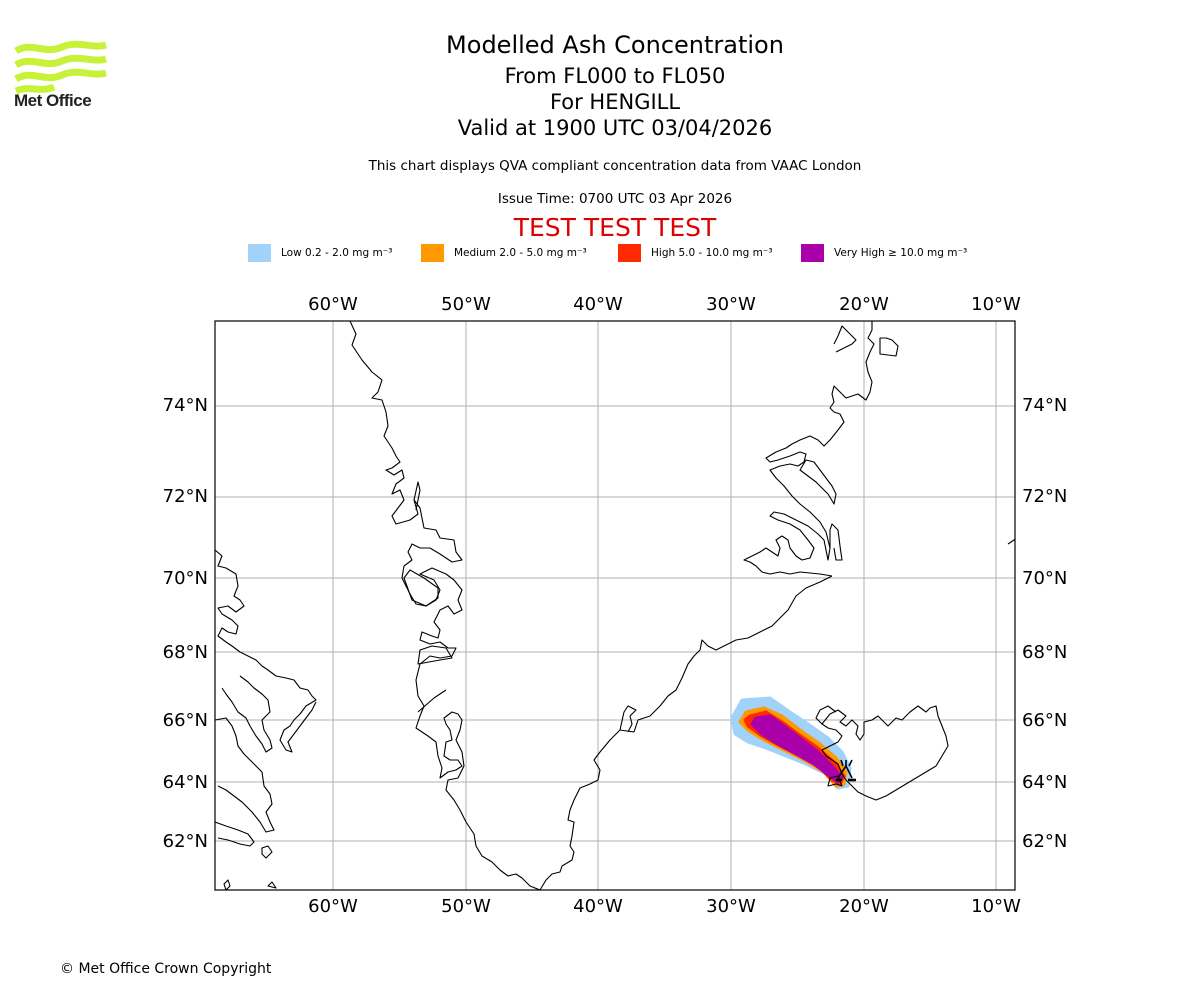  Describe the element at coordinates (615, 45) in the screenshot. I see `chart-title: Modelled Ash Concentration` at that location.